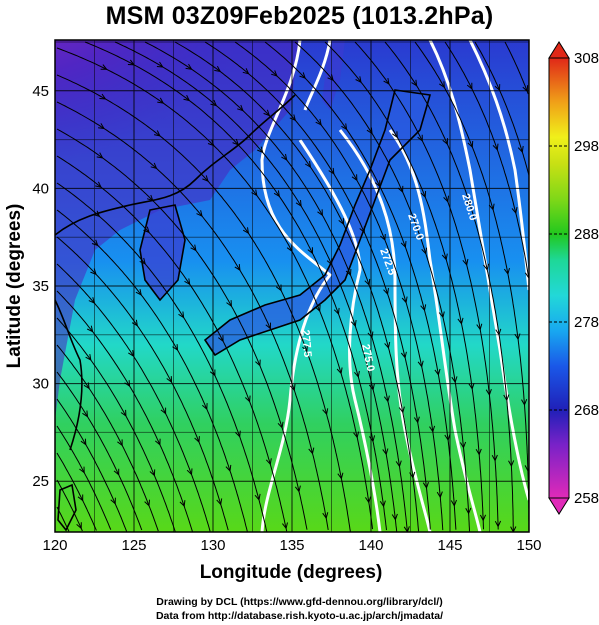 This screenshot has height=625, width=599. Describe the element at coordinates (212, 545) in the screenshot. I see `x-tick-label: 130` at that location.